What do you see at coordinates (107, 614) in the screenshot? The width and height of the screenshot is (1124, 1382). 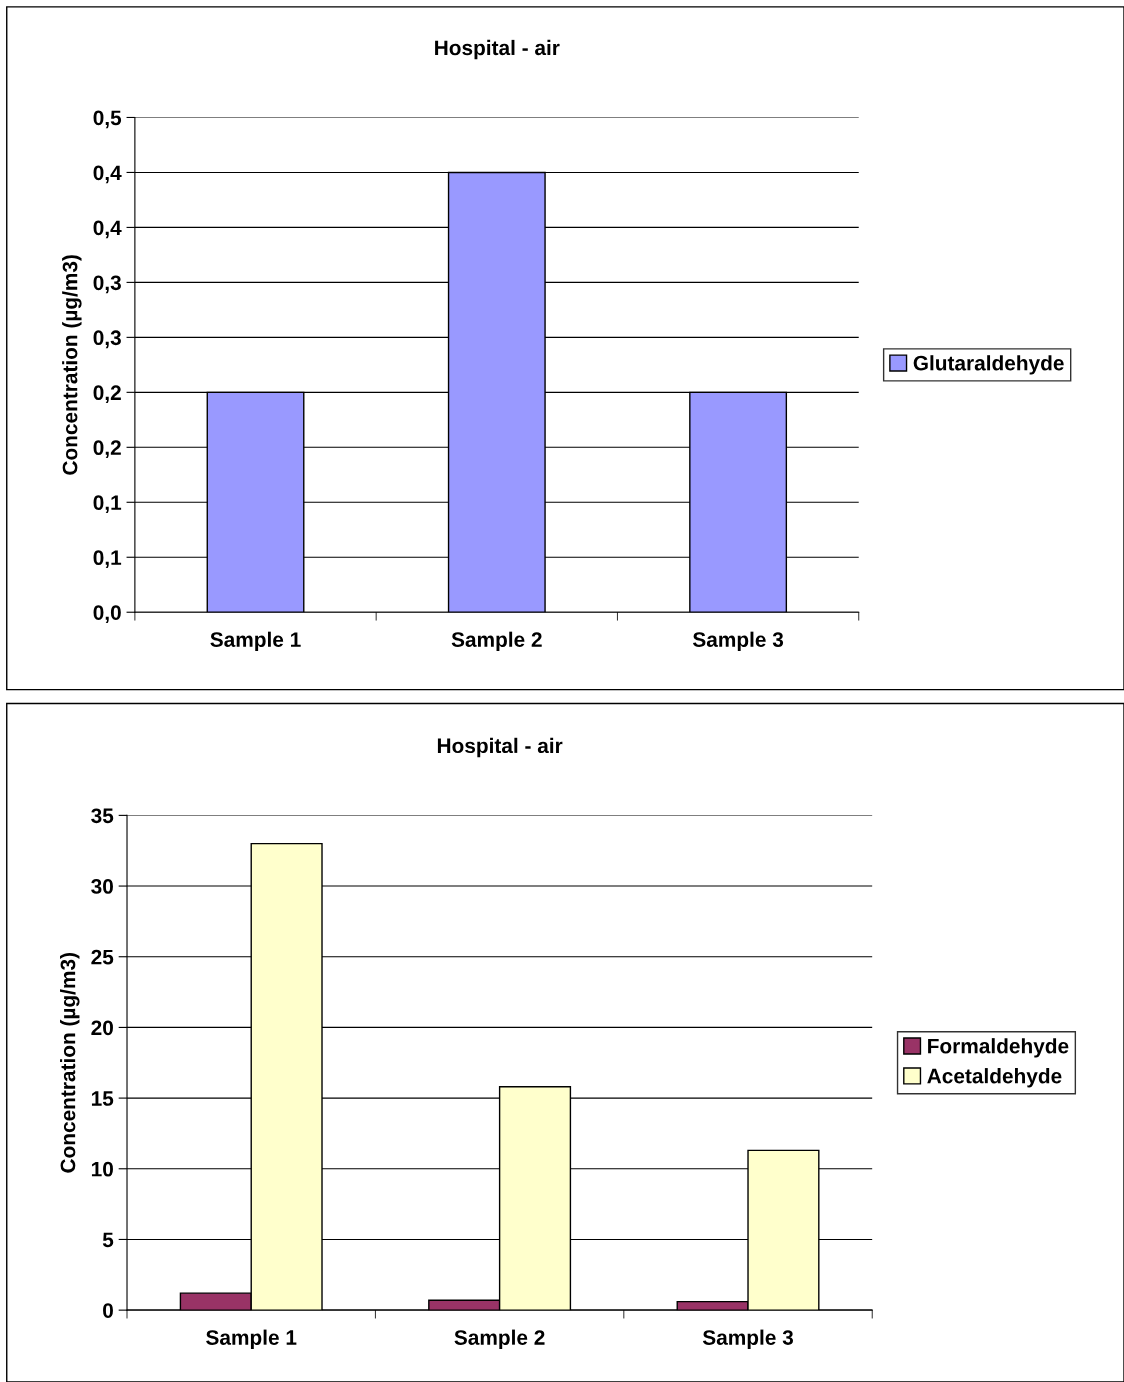 I see `y-tick-label: 0,0` at bounding box center [107, 614].